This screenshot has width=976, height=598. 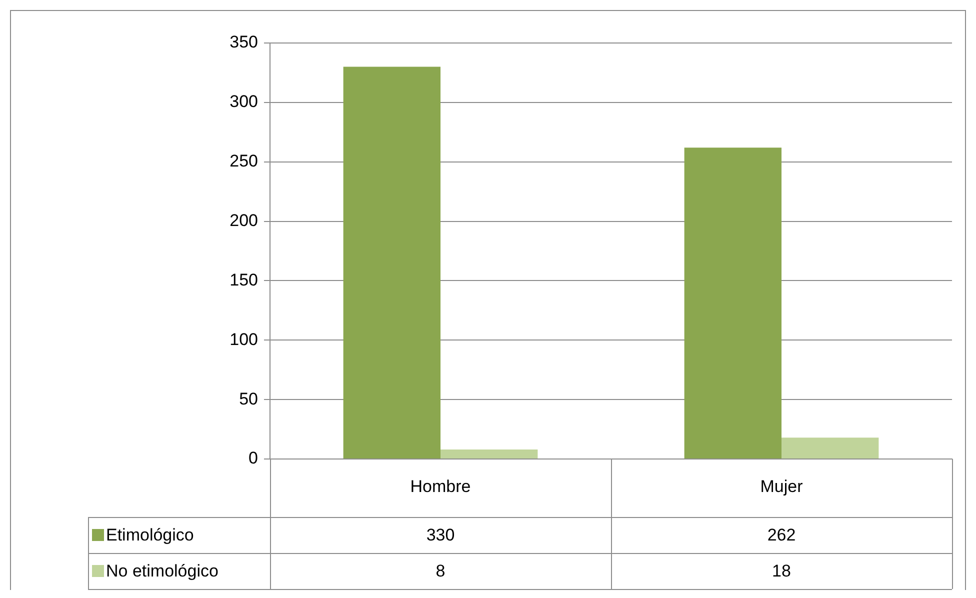 I want to click on x-tick-label: Hombre, so click(x=440, y=486).